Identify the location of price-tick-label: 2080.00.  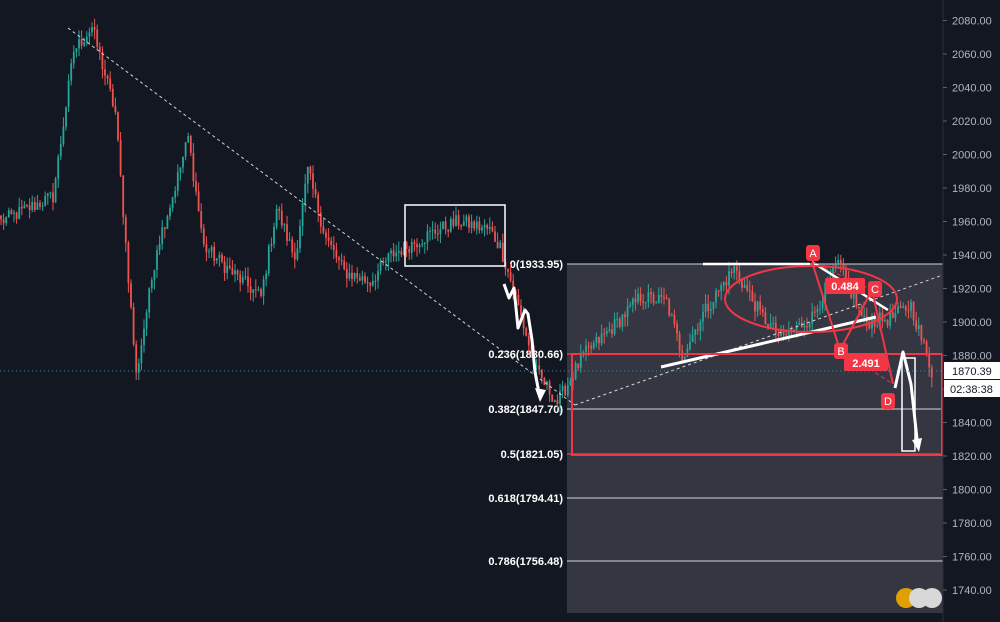
(972, 22).